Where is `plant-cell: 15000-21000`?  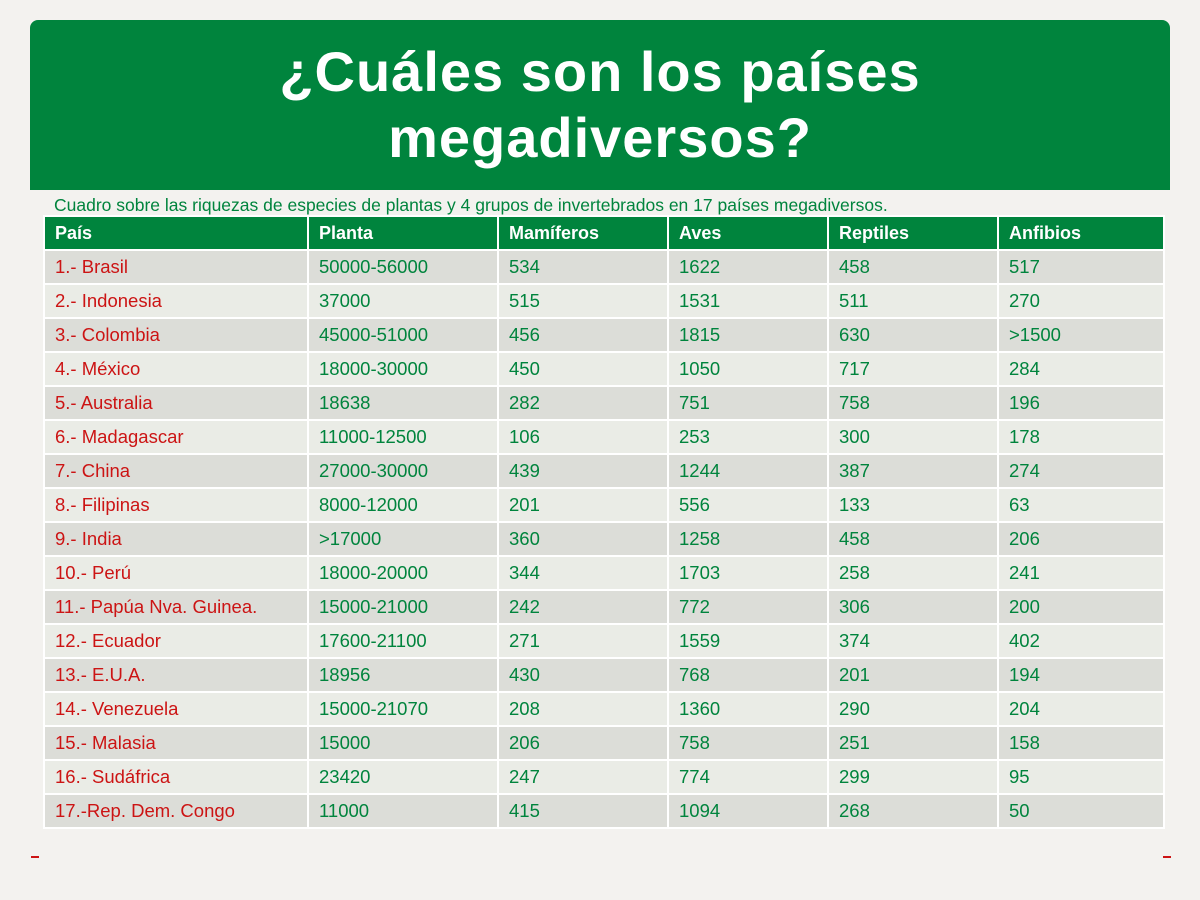 plant-cell: 15000-21000 is located at coordinates (403, 607).